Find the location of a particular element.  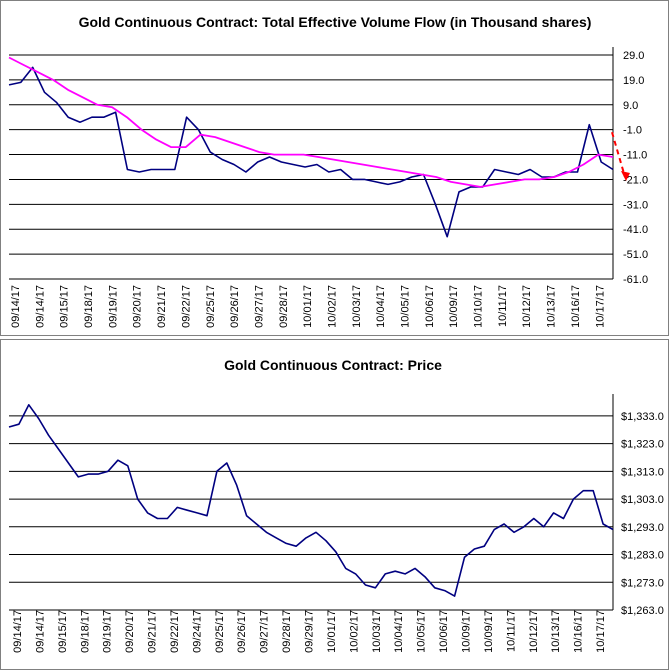

x-tick-label: 09/24/17 is located at coordinates (197, 631).